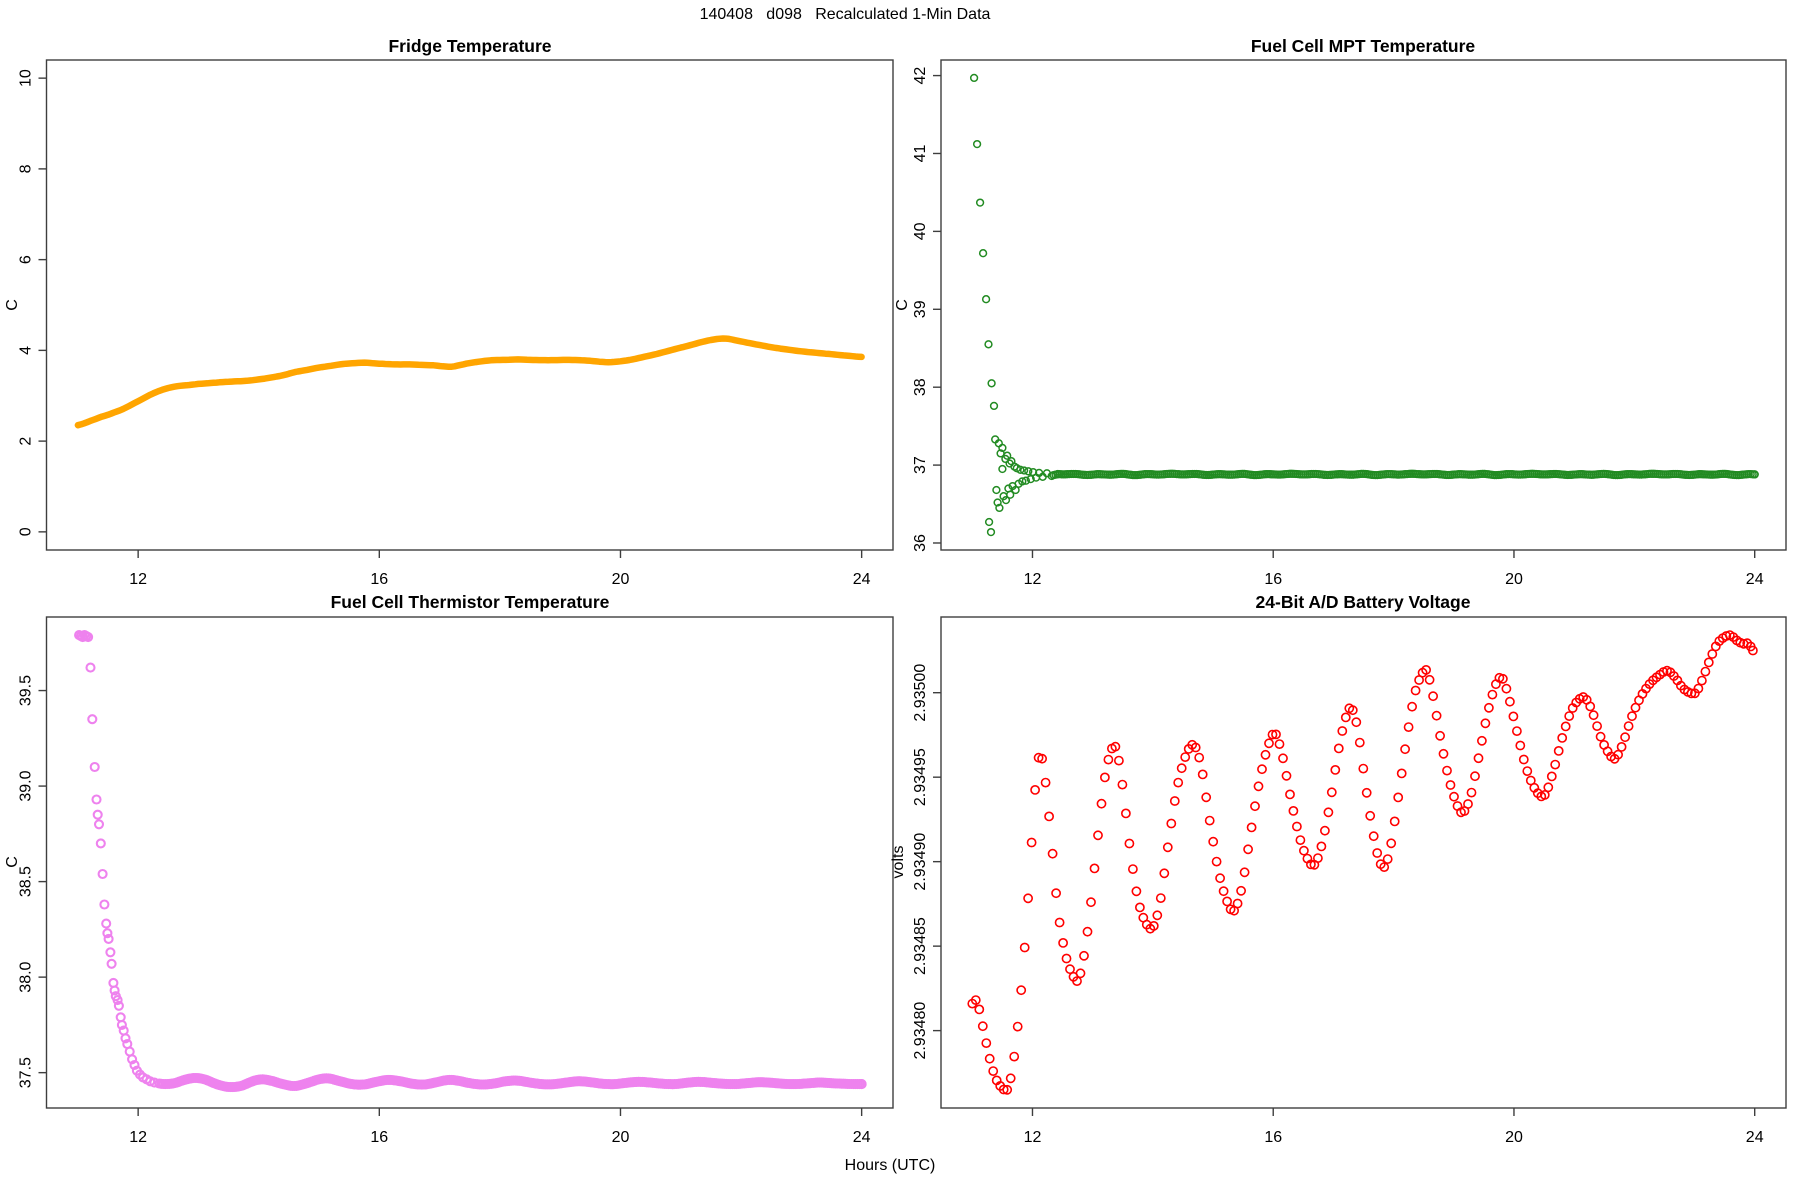  Describe the element at coordinates (845, 14) in the screenshot. I see `main-title: 140408 d098 Recalculated 1-Min Data` at that location.